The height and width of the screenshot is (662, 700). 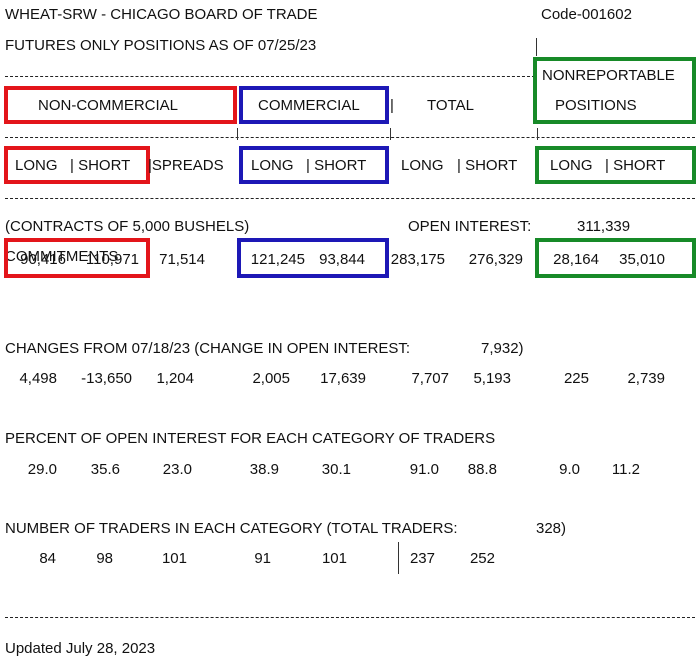 What do you see at coordinates (262, 558) in the screenshot?
I see `traders-value: 91` at bounding box center [262, 558].